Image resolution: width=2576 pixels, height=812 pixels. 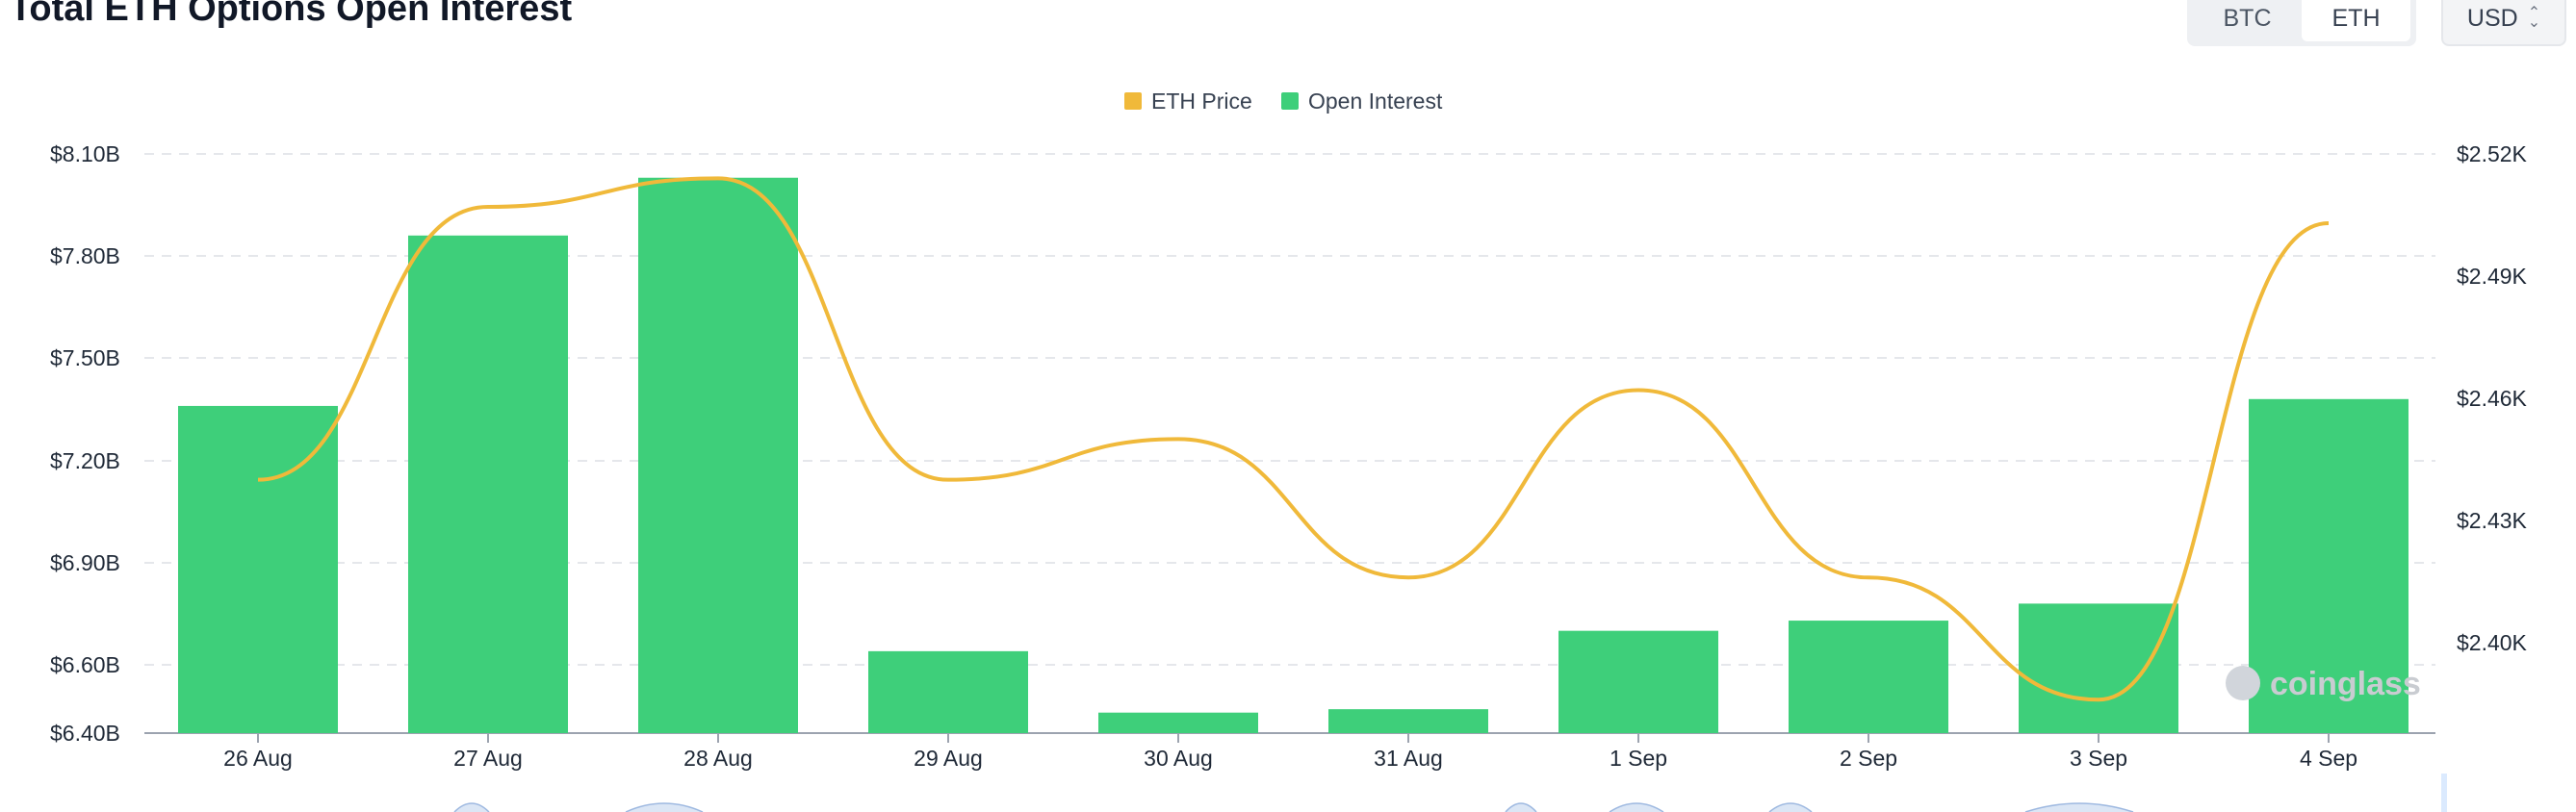 I want to click on legend-item: Open Interest, so click(x=1362, y=101).